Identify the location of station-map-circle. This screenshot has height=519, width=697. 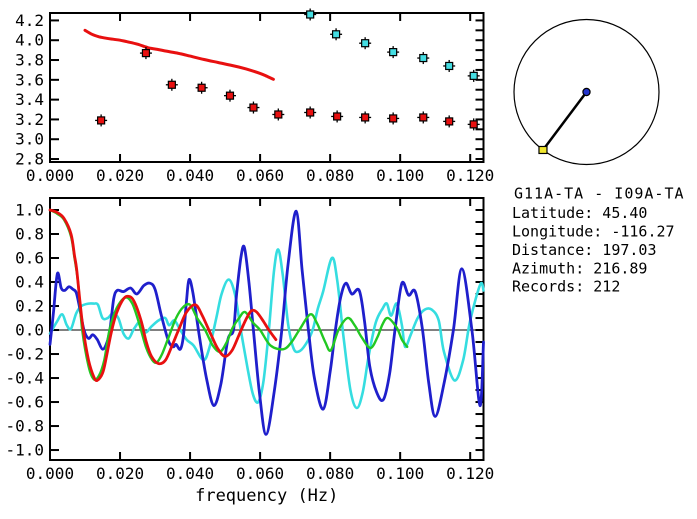
(586, 92).